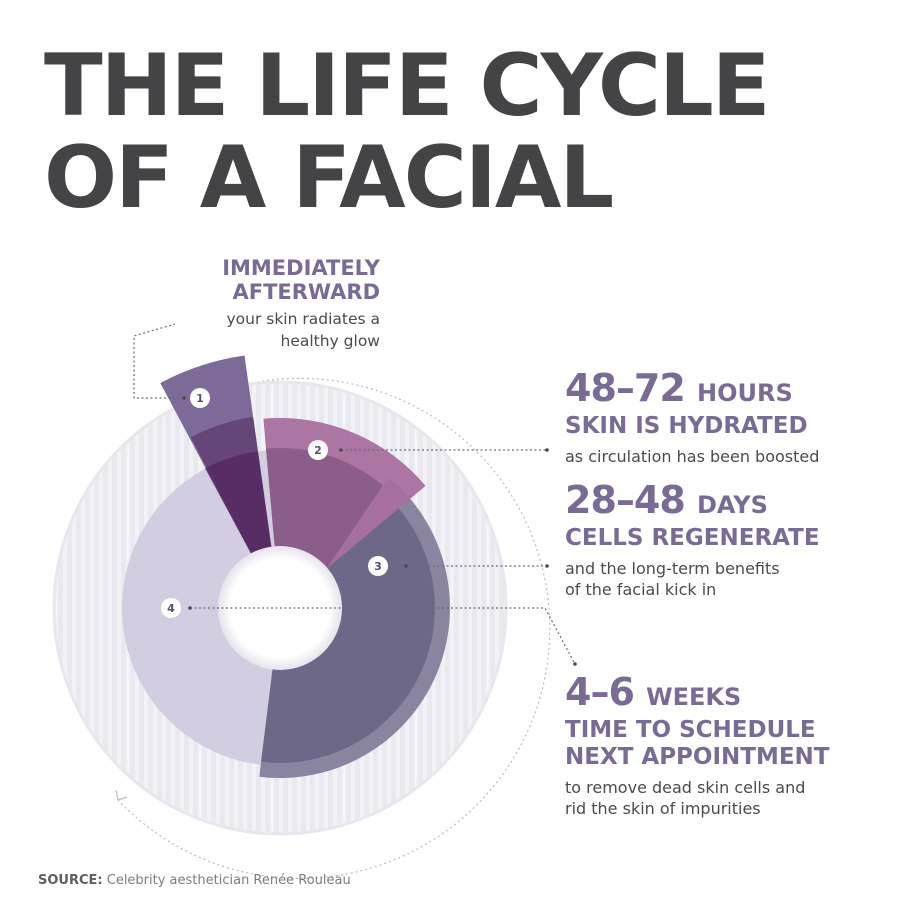 The width and height of the screenshot is (900, 900). I want to click on stage-1-heading-line-1: IMMEDIATELY, so click(301, 268).